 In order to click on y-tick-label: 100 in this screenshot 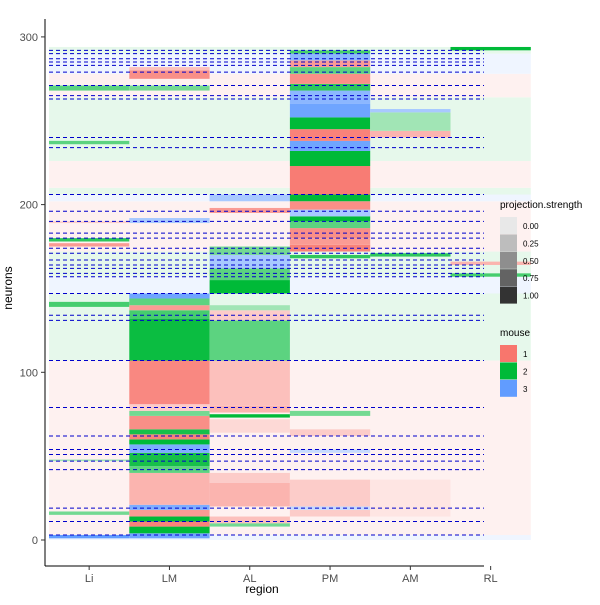, I will do `click(29, 373)`.